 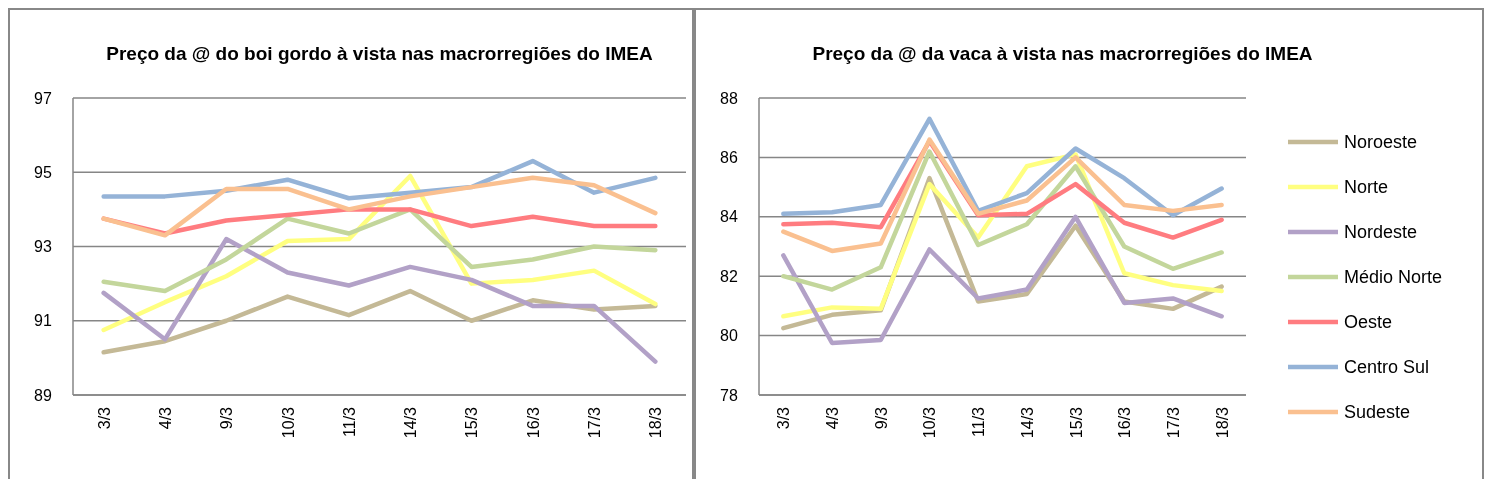 What do you see at coordinates (729, 336) in the screenshot?
I see `y-tick-label: 80` at bounding box center [729, 336].